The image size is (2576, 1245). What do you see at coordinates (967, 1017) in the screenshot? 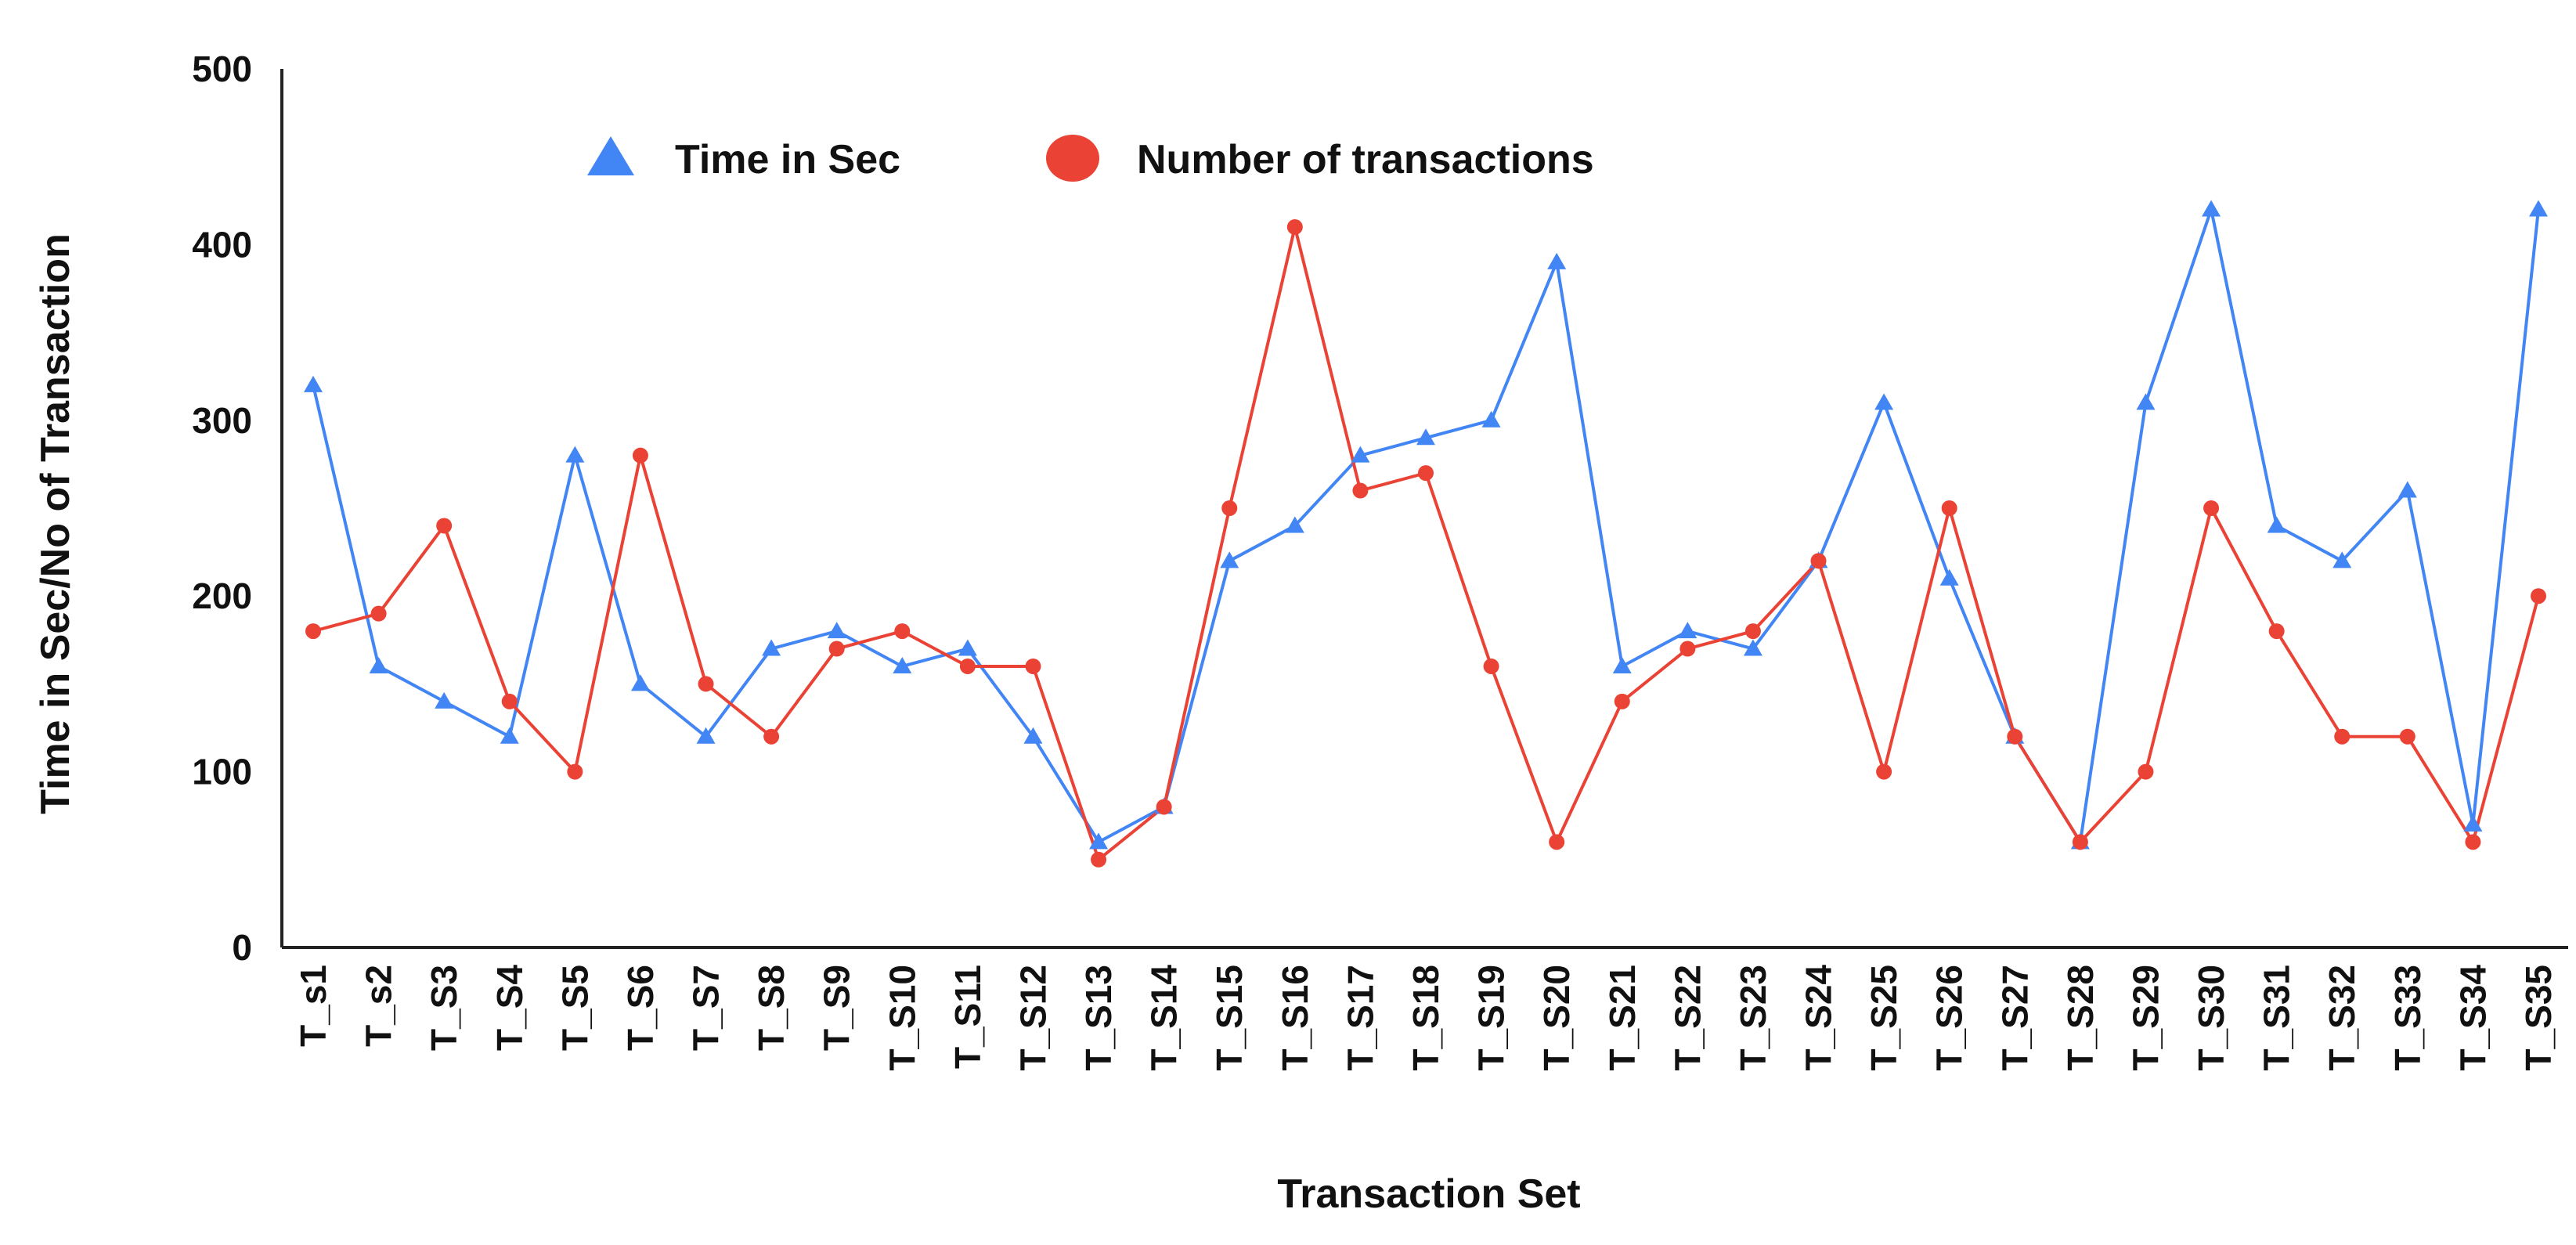
I see `x-tick-label: T_S11` at bounding box center [967, 1017].